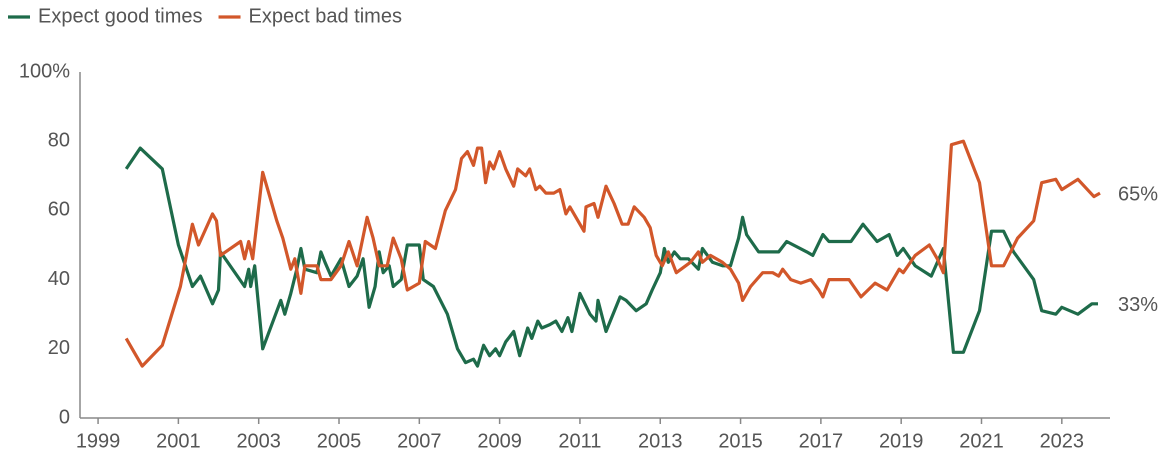 This screenshot has width=1169, height=459. I want to click on x-tick-label: 2001, so click(178, 441).